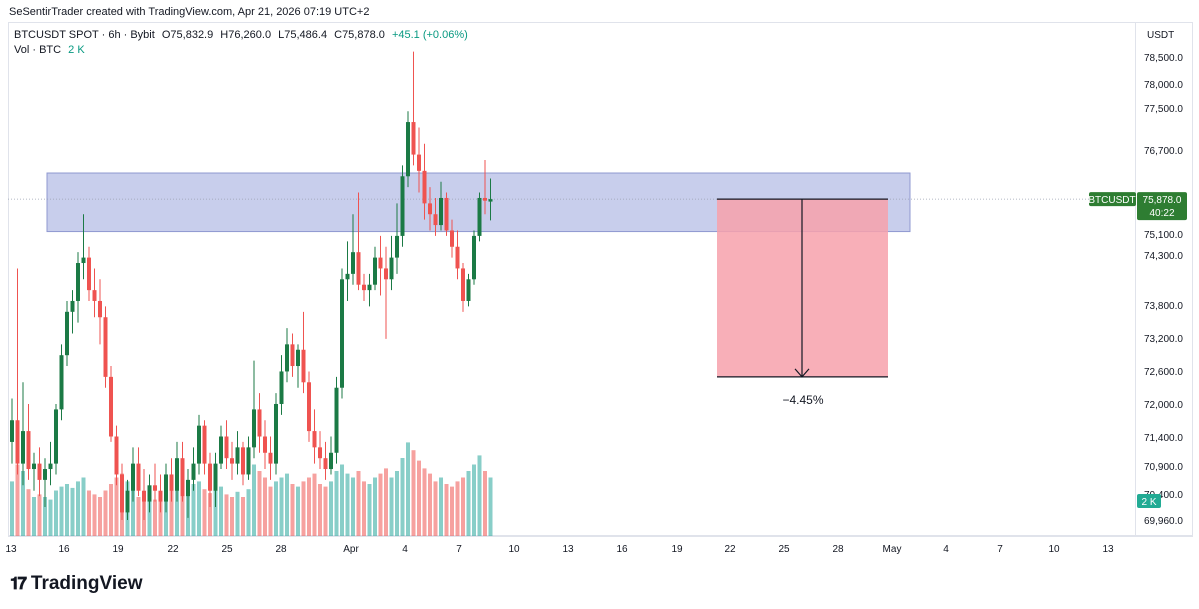 The width and height of the screenshot is (1199, 609). Describe the element at coordinates (892, 549) in the screenshot. I see `time-tick-label: May` at that location.